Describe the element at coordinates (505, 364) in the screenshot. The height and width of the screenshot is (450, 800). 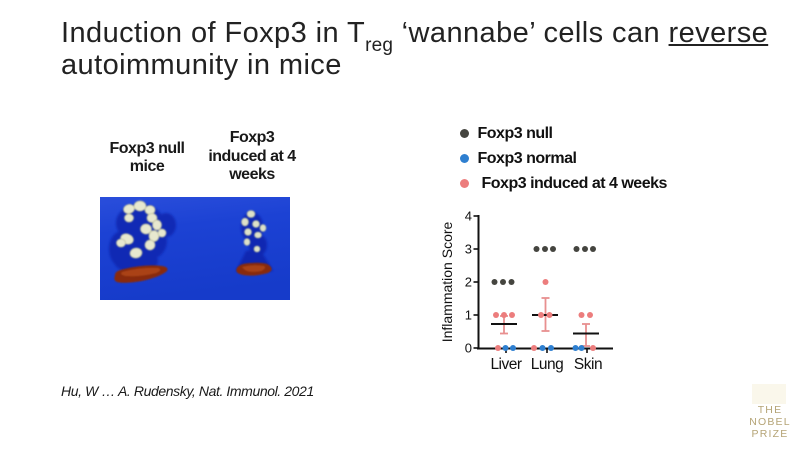
I see `svg-text: Liver` at that location.